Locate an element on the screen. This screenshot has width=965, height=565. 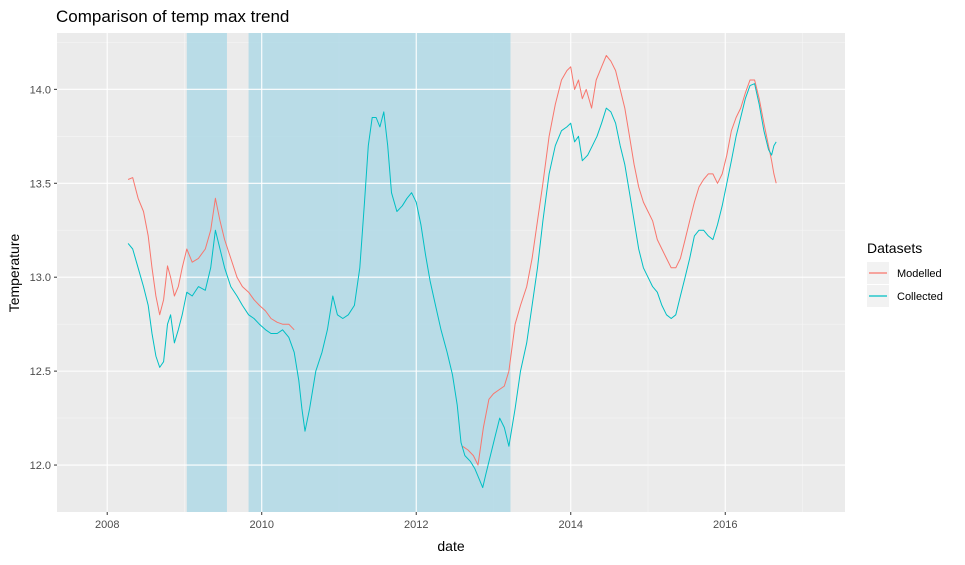
x-tick-label: 2008 is located at coordinates (107, 525).